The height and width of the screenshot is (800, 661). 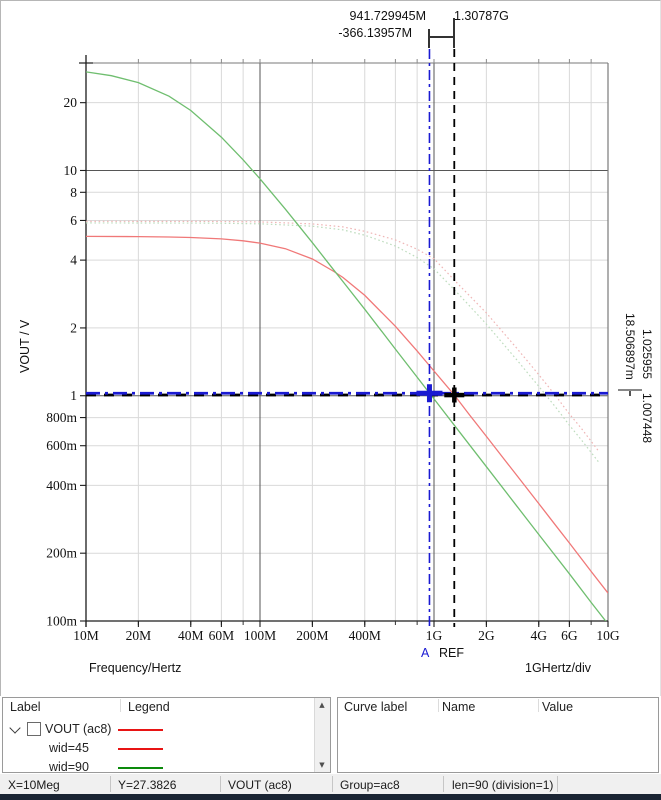 I want to click on cursor-ref-y-readout: 1.007448, so click(x=647, y=418).